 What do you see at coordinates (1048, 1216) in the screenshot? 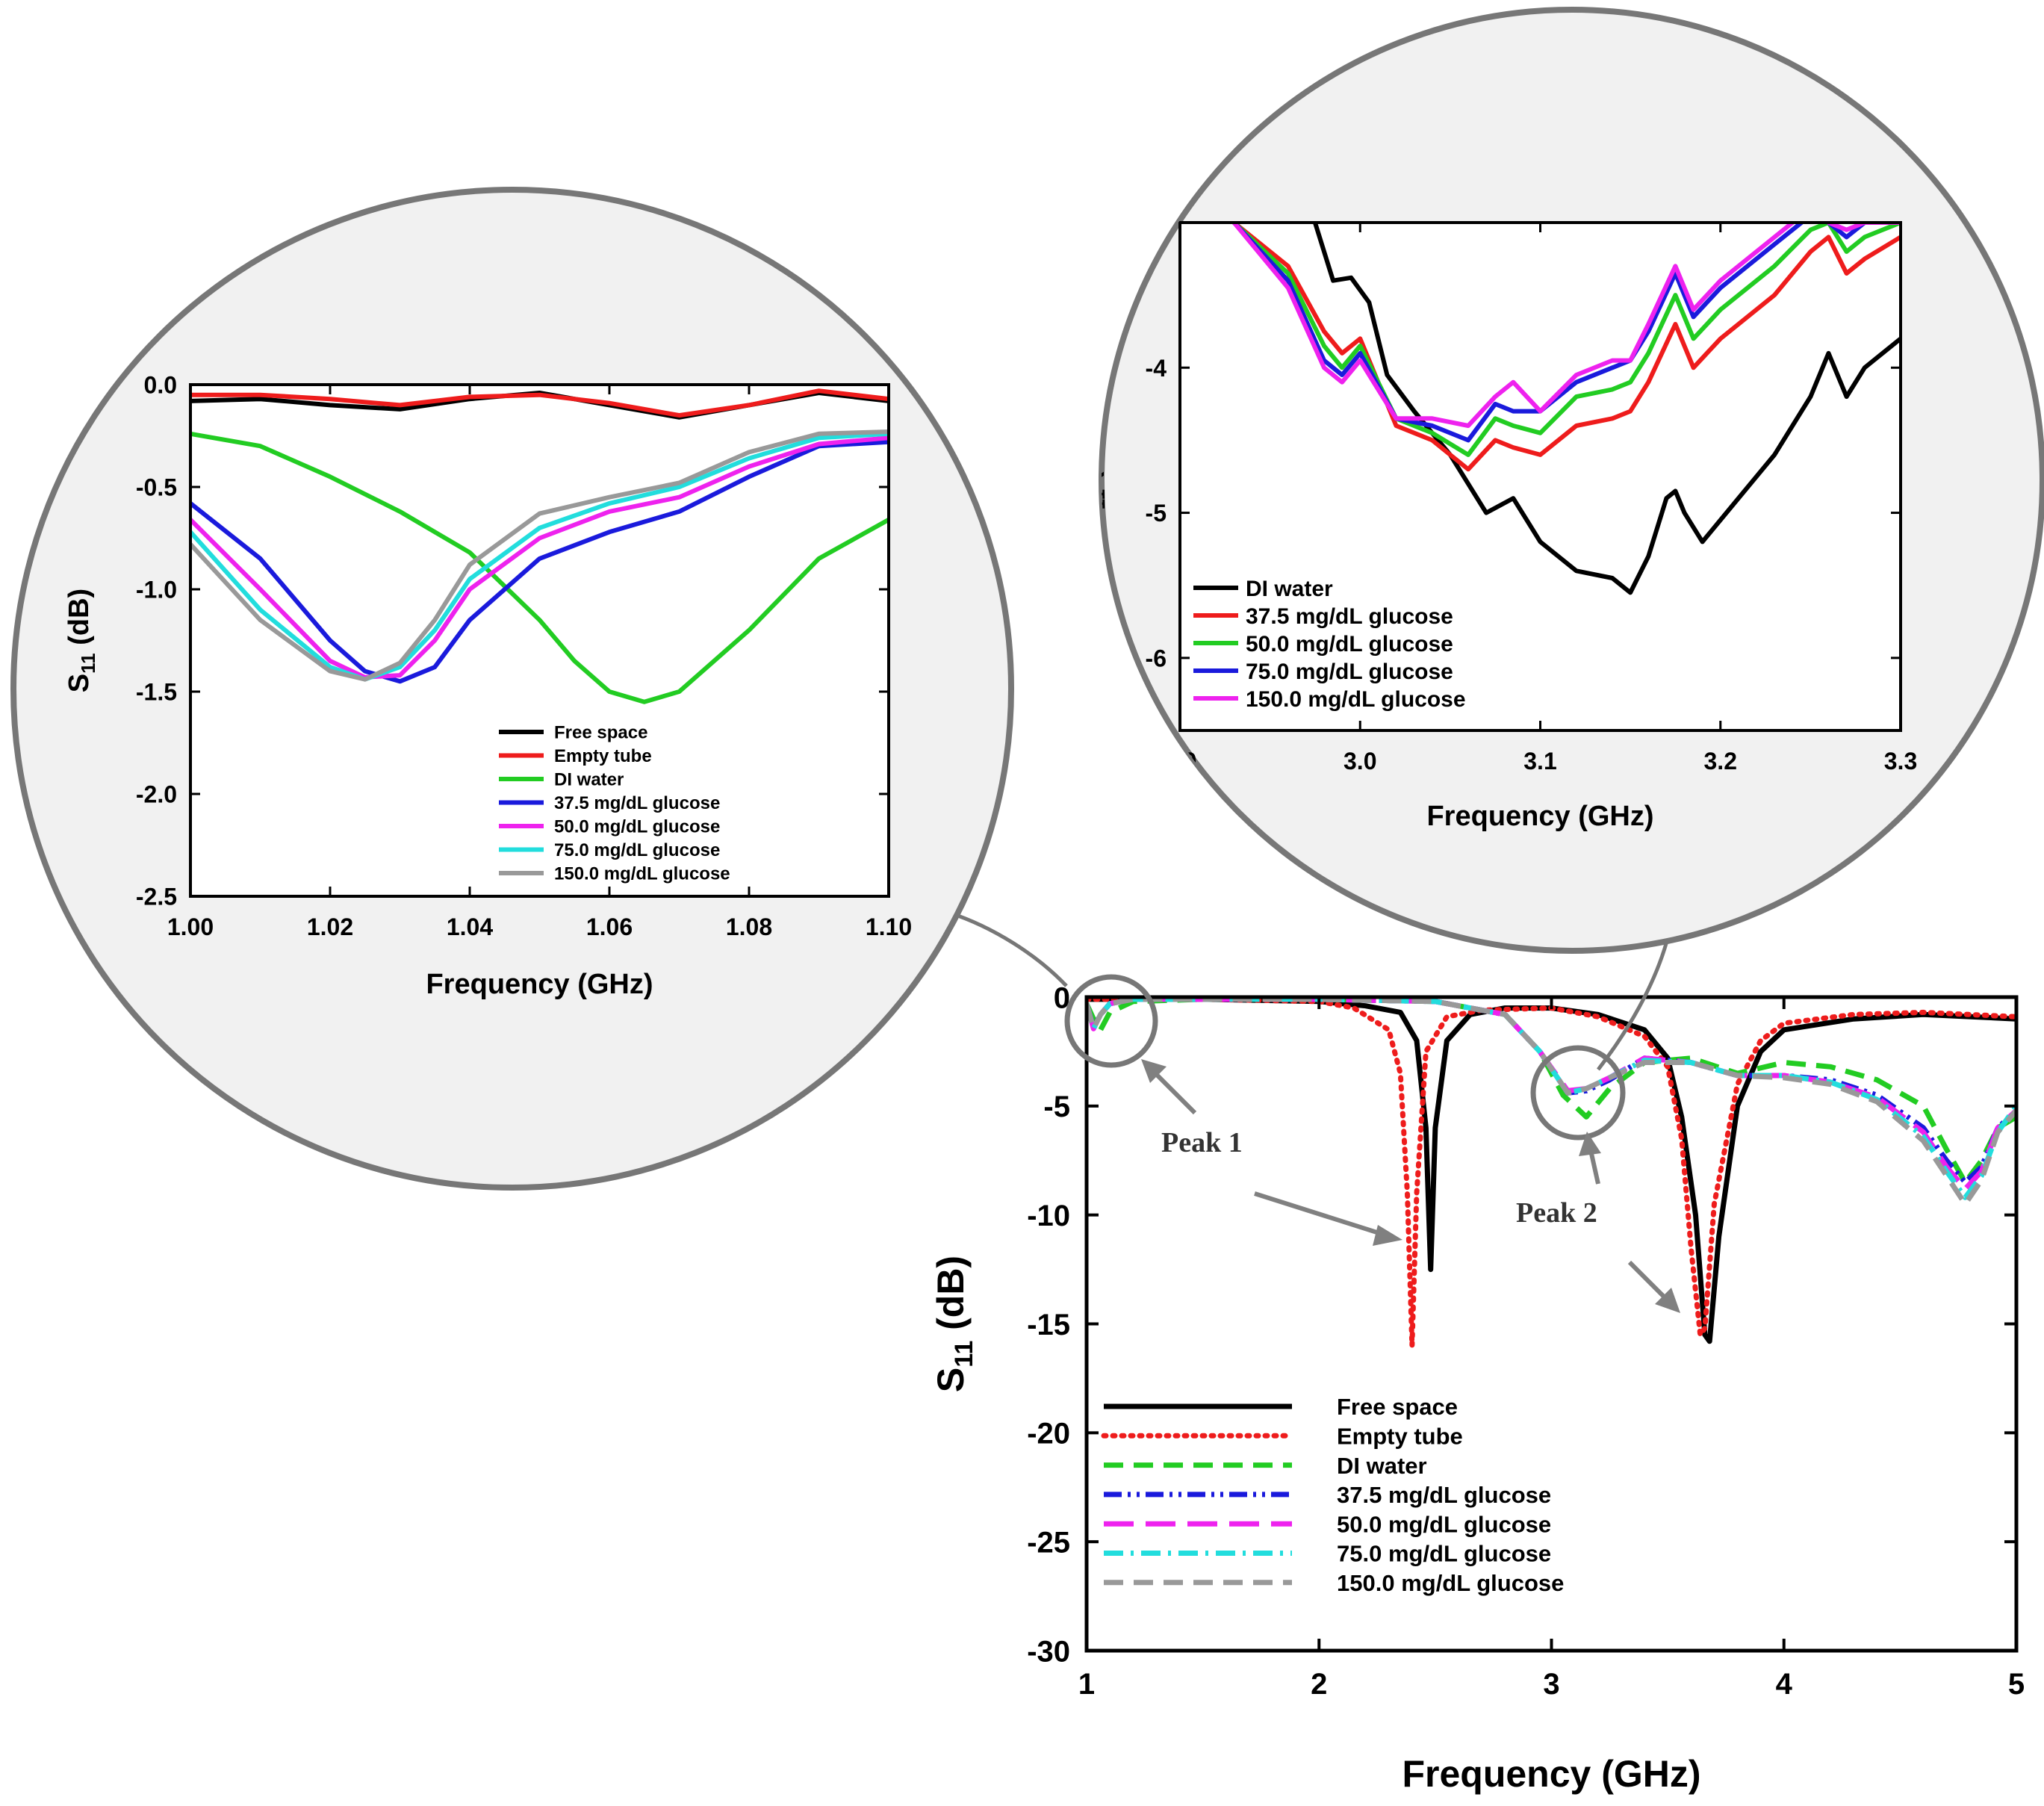
I see `main-ytick-label: -10` at bounding box center [1048, 1216].